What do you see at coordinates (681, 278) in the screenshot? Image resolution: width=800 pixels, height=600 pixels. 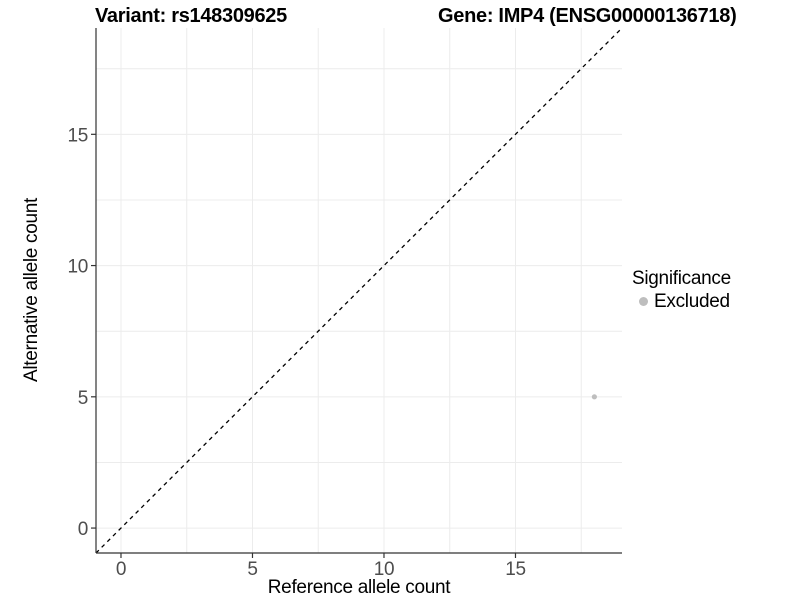 I see `legend-title: Significance` at bounding box center [681, 278].